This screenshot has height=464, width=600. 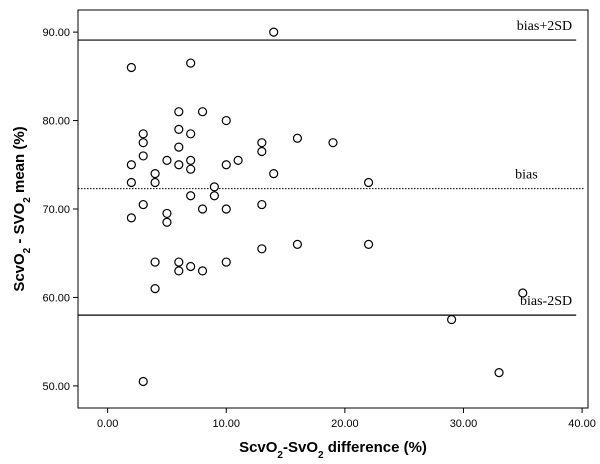 What do you see at coordinates (345, 424) in the screenshot?
I see `x-tick-label: 20.00` at bounding box center [345, 424].